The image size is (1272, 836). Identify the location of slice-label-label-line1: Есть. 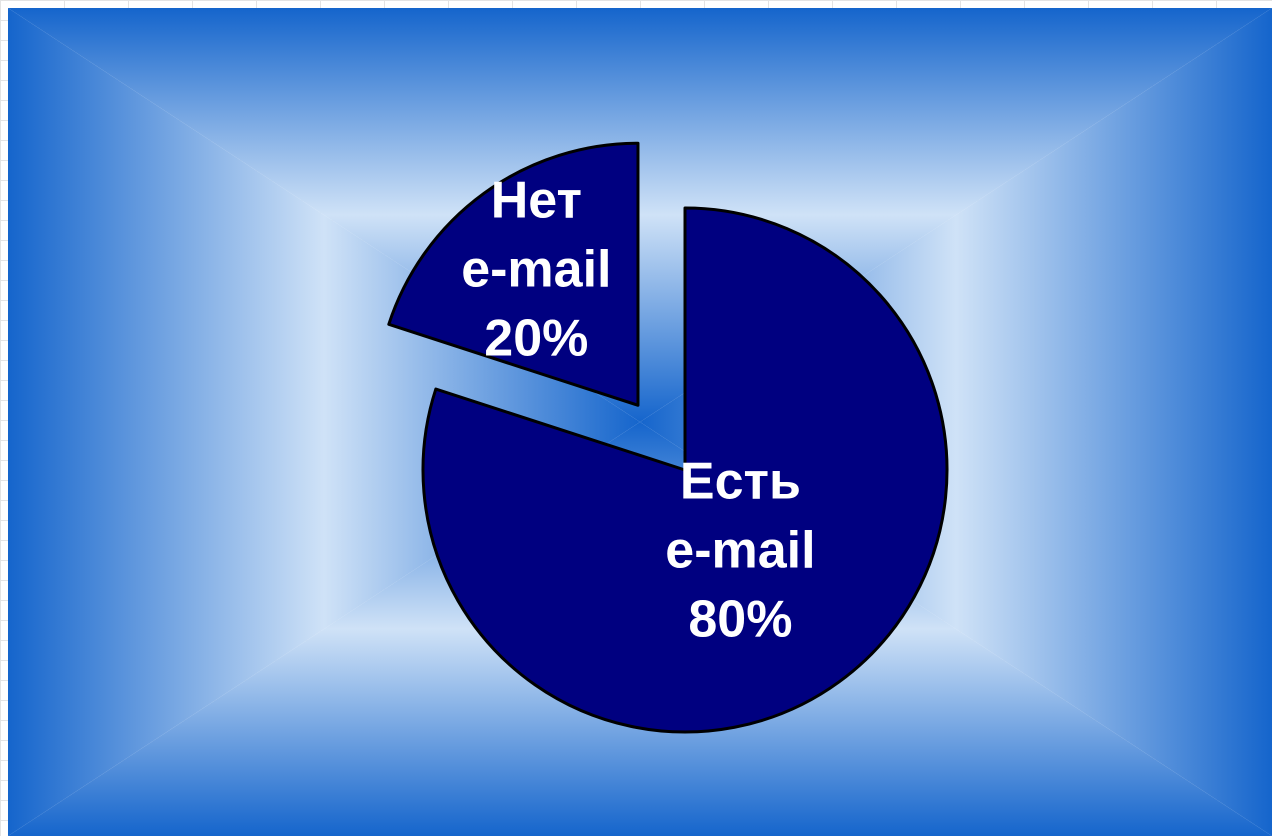
(740, 481).